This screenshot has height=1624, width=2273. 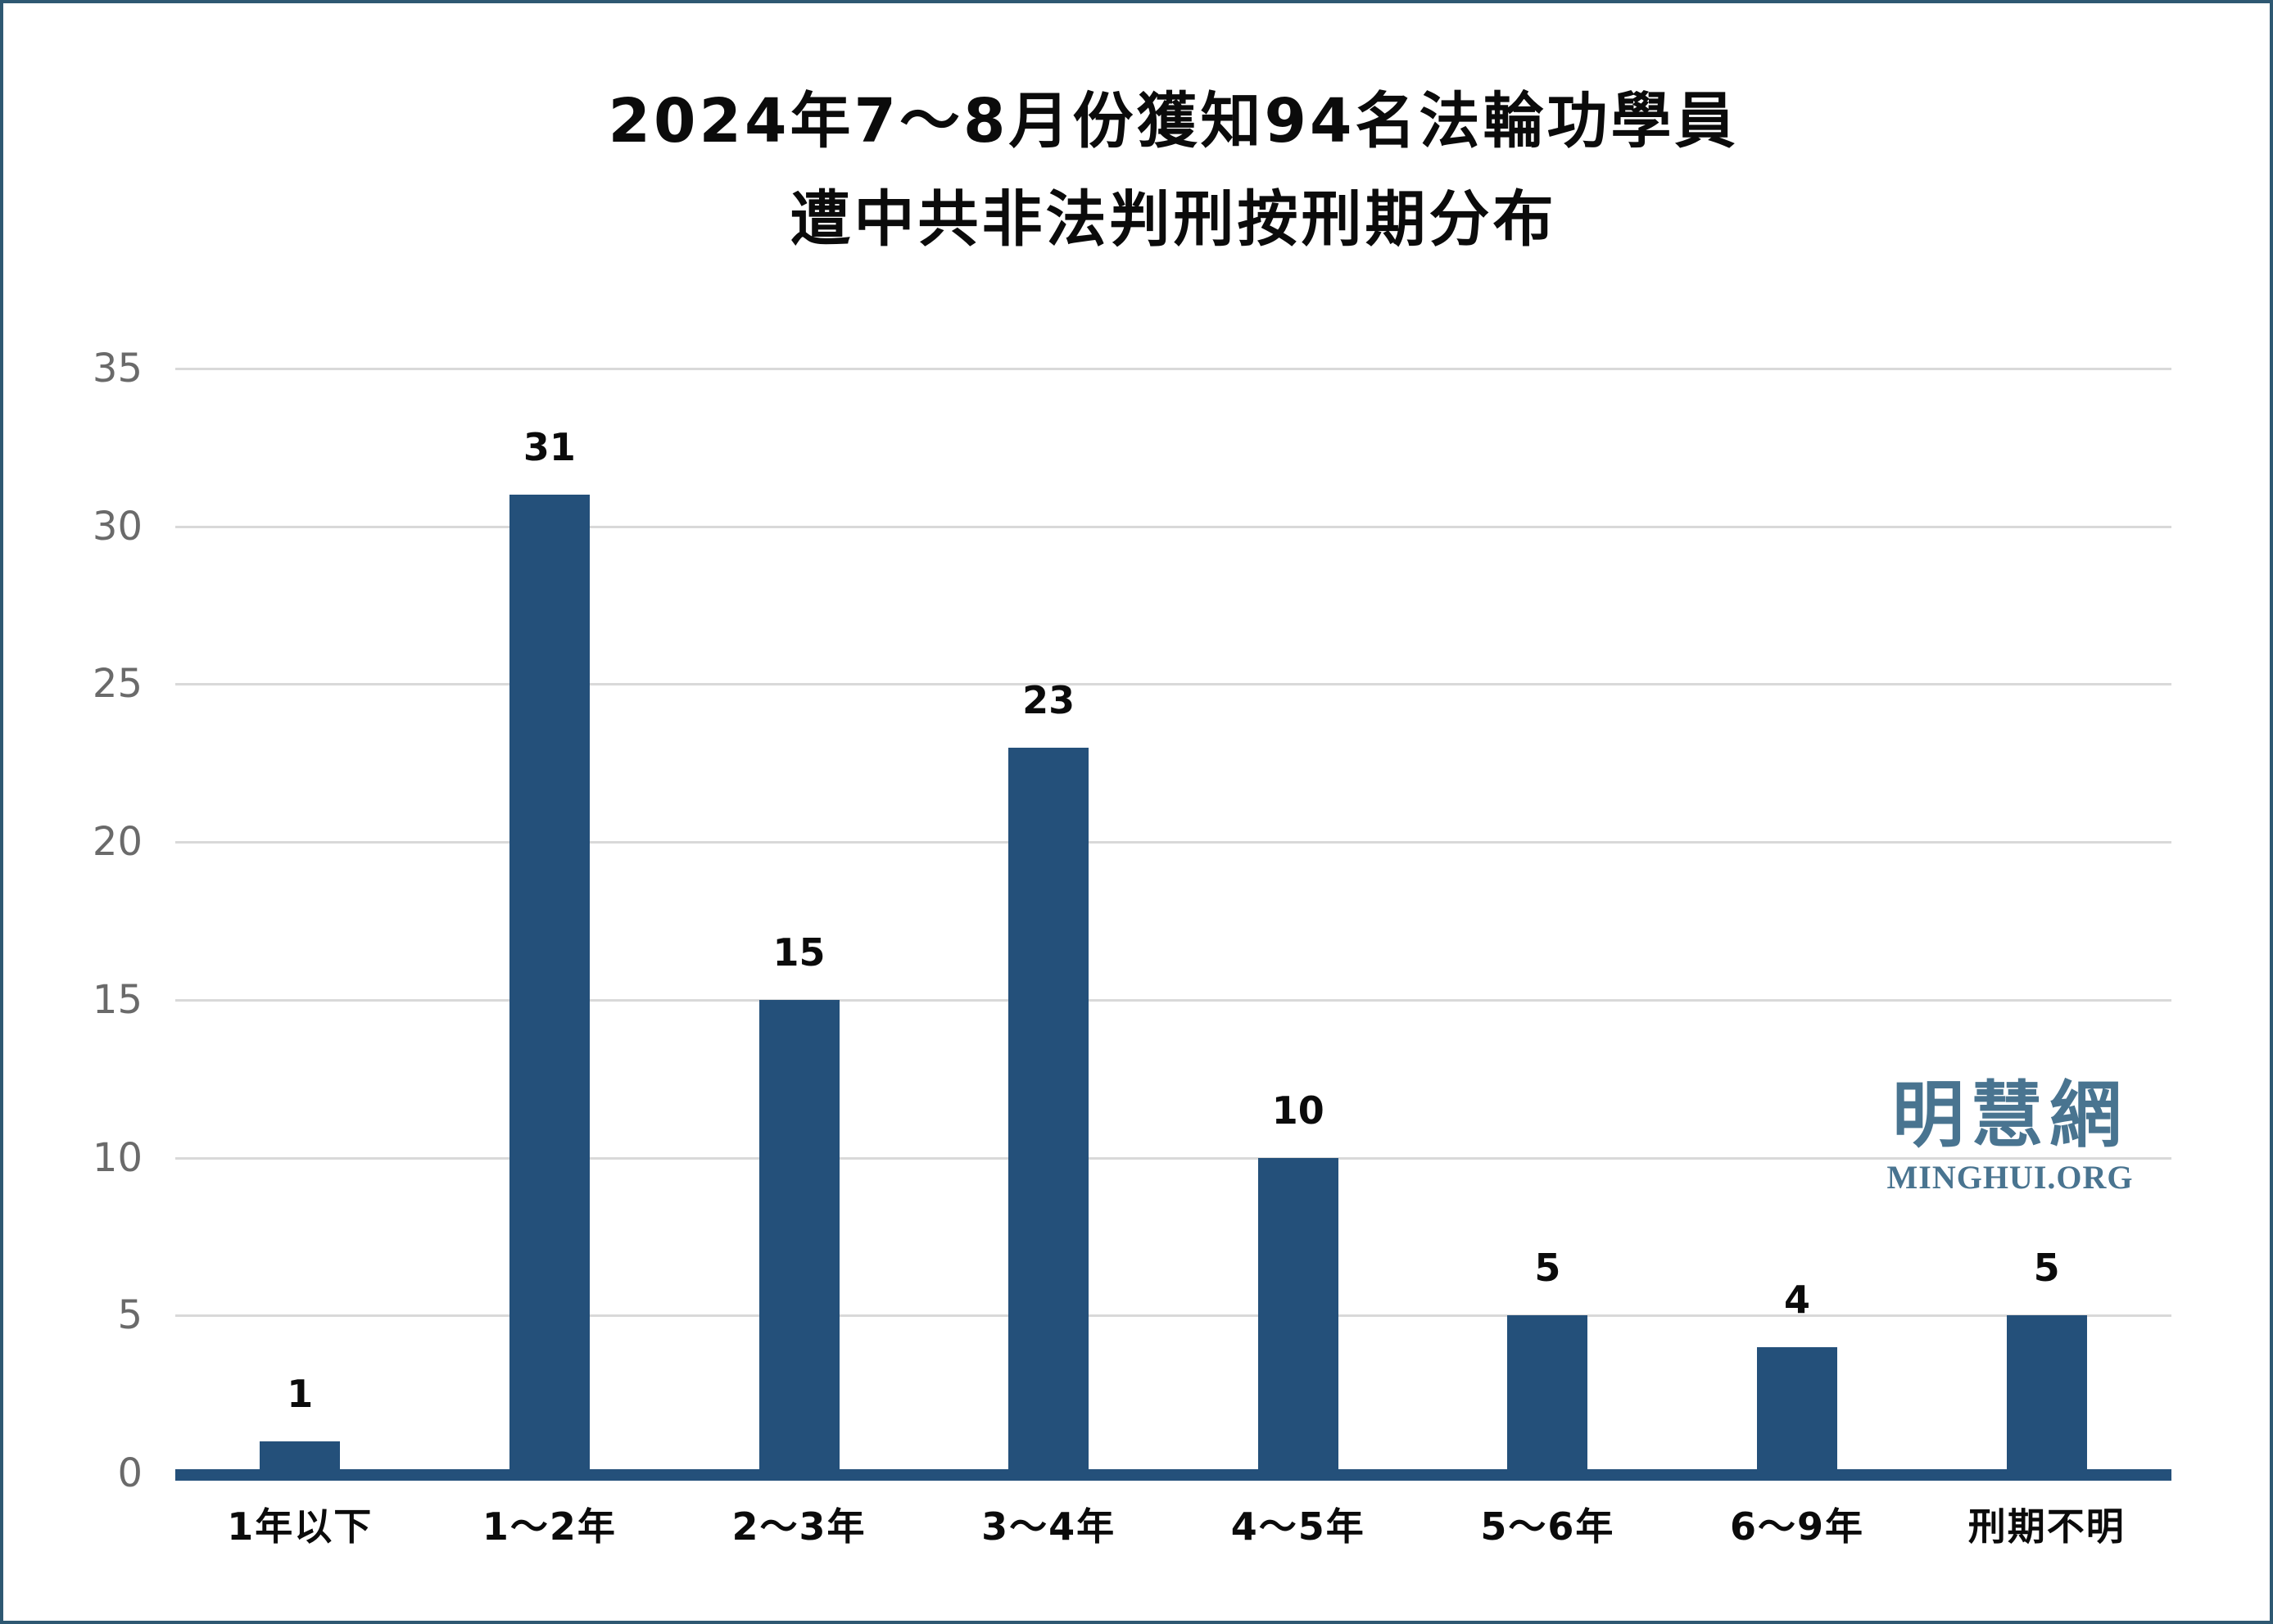 What do you see at coordinates (117, 1157) in the screenshot?
I see `y-axis-tick-label-10: 10` at bounding box center [117, 1157].